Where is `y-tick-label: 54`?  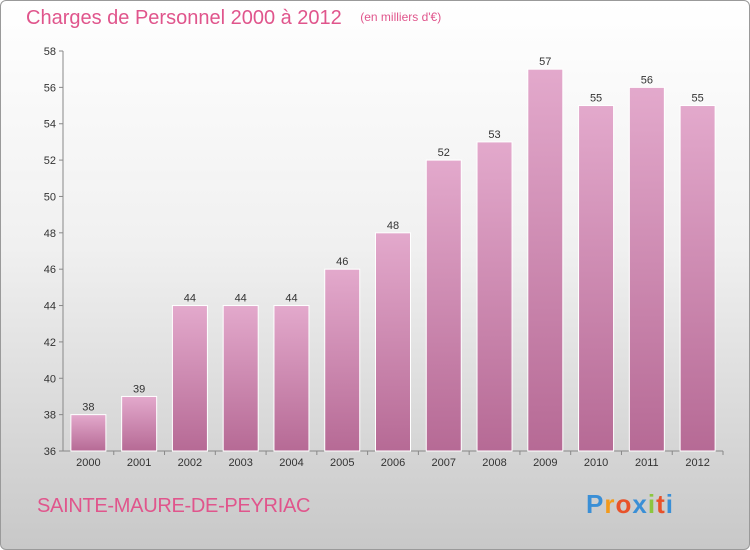
y-tick-label: 54 is located at coordinates (50, 125).